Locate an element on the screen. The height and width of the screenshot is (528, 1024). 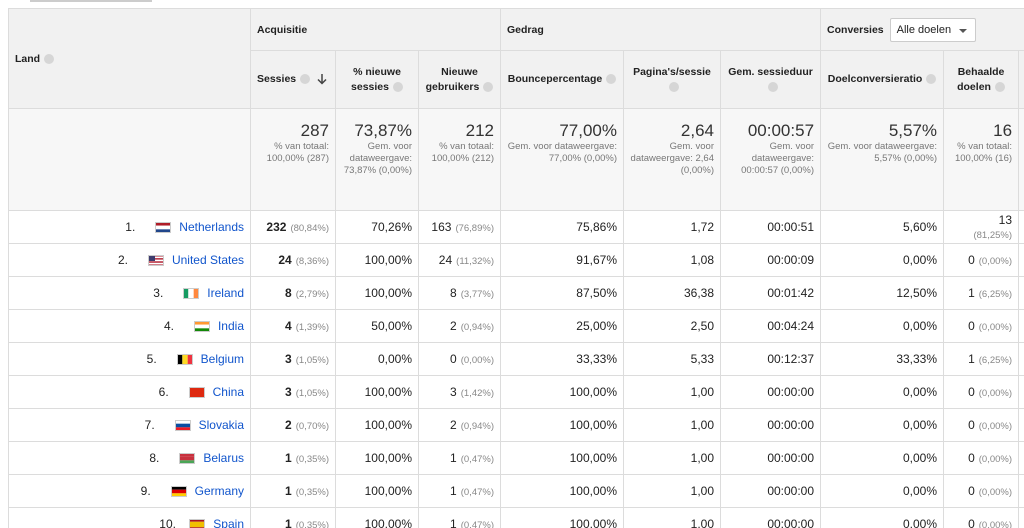
rank: 5. is located at coordinates (151, 359).